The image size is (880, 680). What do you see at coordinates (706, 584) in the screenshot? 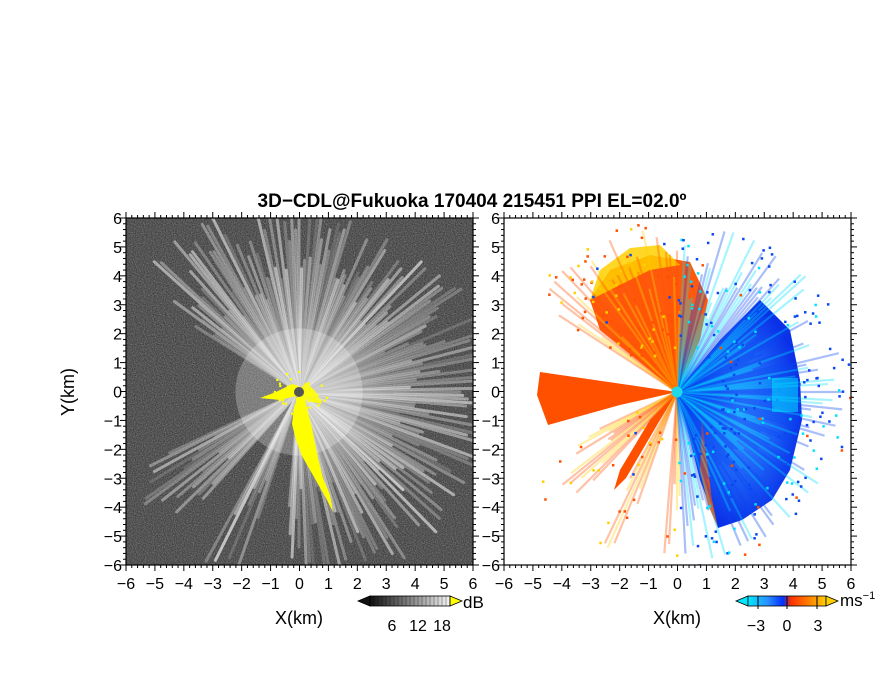
I see `x-tick-label: 1` at bounding box center [706, 584].